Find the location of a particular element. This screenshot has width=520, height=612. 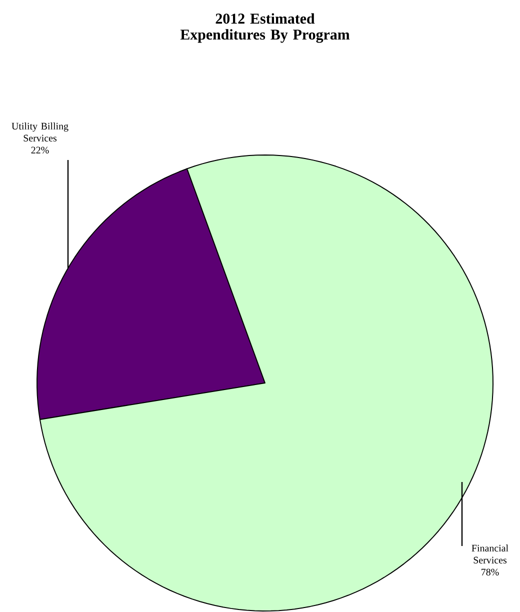

slice-label: Utility Billing Services is located at coordinates (40, 132).